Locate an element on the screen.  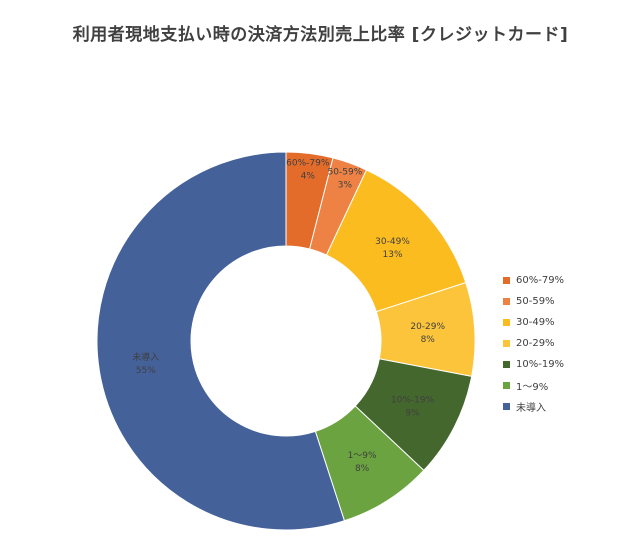
legend-label: 50-59% is located at coordinates (535, 301).